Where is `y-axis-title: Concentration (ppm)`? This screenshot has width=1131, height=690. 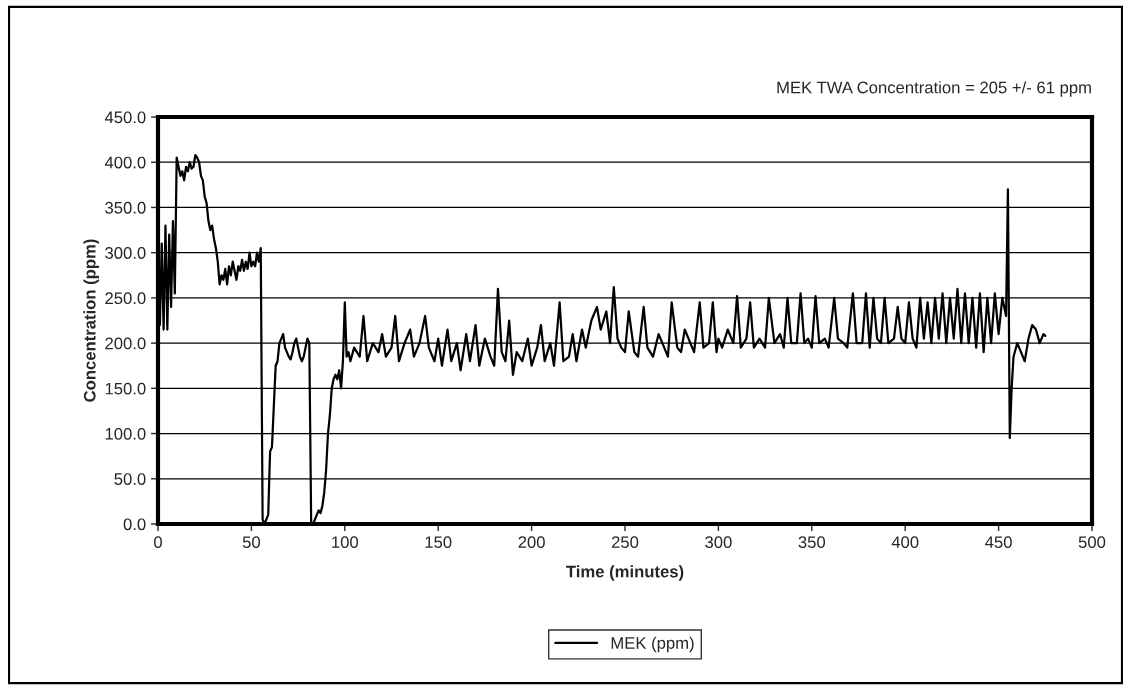
y-axis-title: Concentration (ppm) is located at coordinates (91, 320).